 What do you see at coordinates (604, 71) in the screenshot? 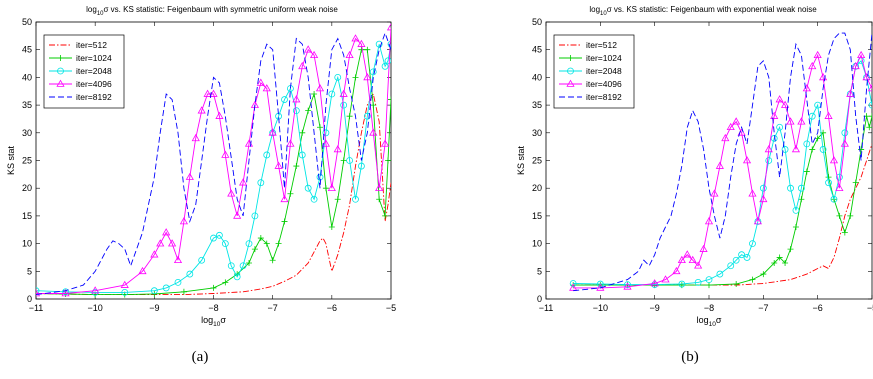
I see `legend-entry: iter=2048` at bounding box center [604, 71].